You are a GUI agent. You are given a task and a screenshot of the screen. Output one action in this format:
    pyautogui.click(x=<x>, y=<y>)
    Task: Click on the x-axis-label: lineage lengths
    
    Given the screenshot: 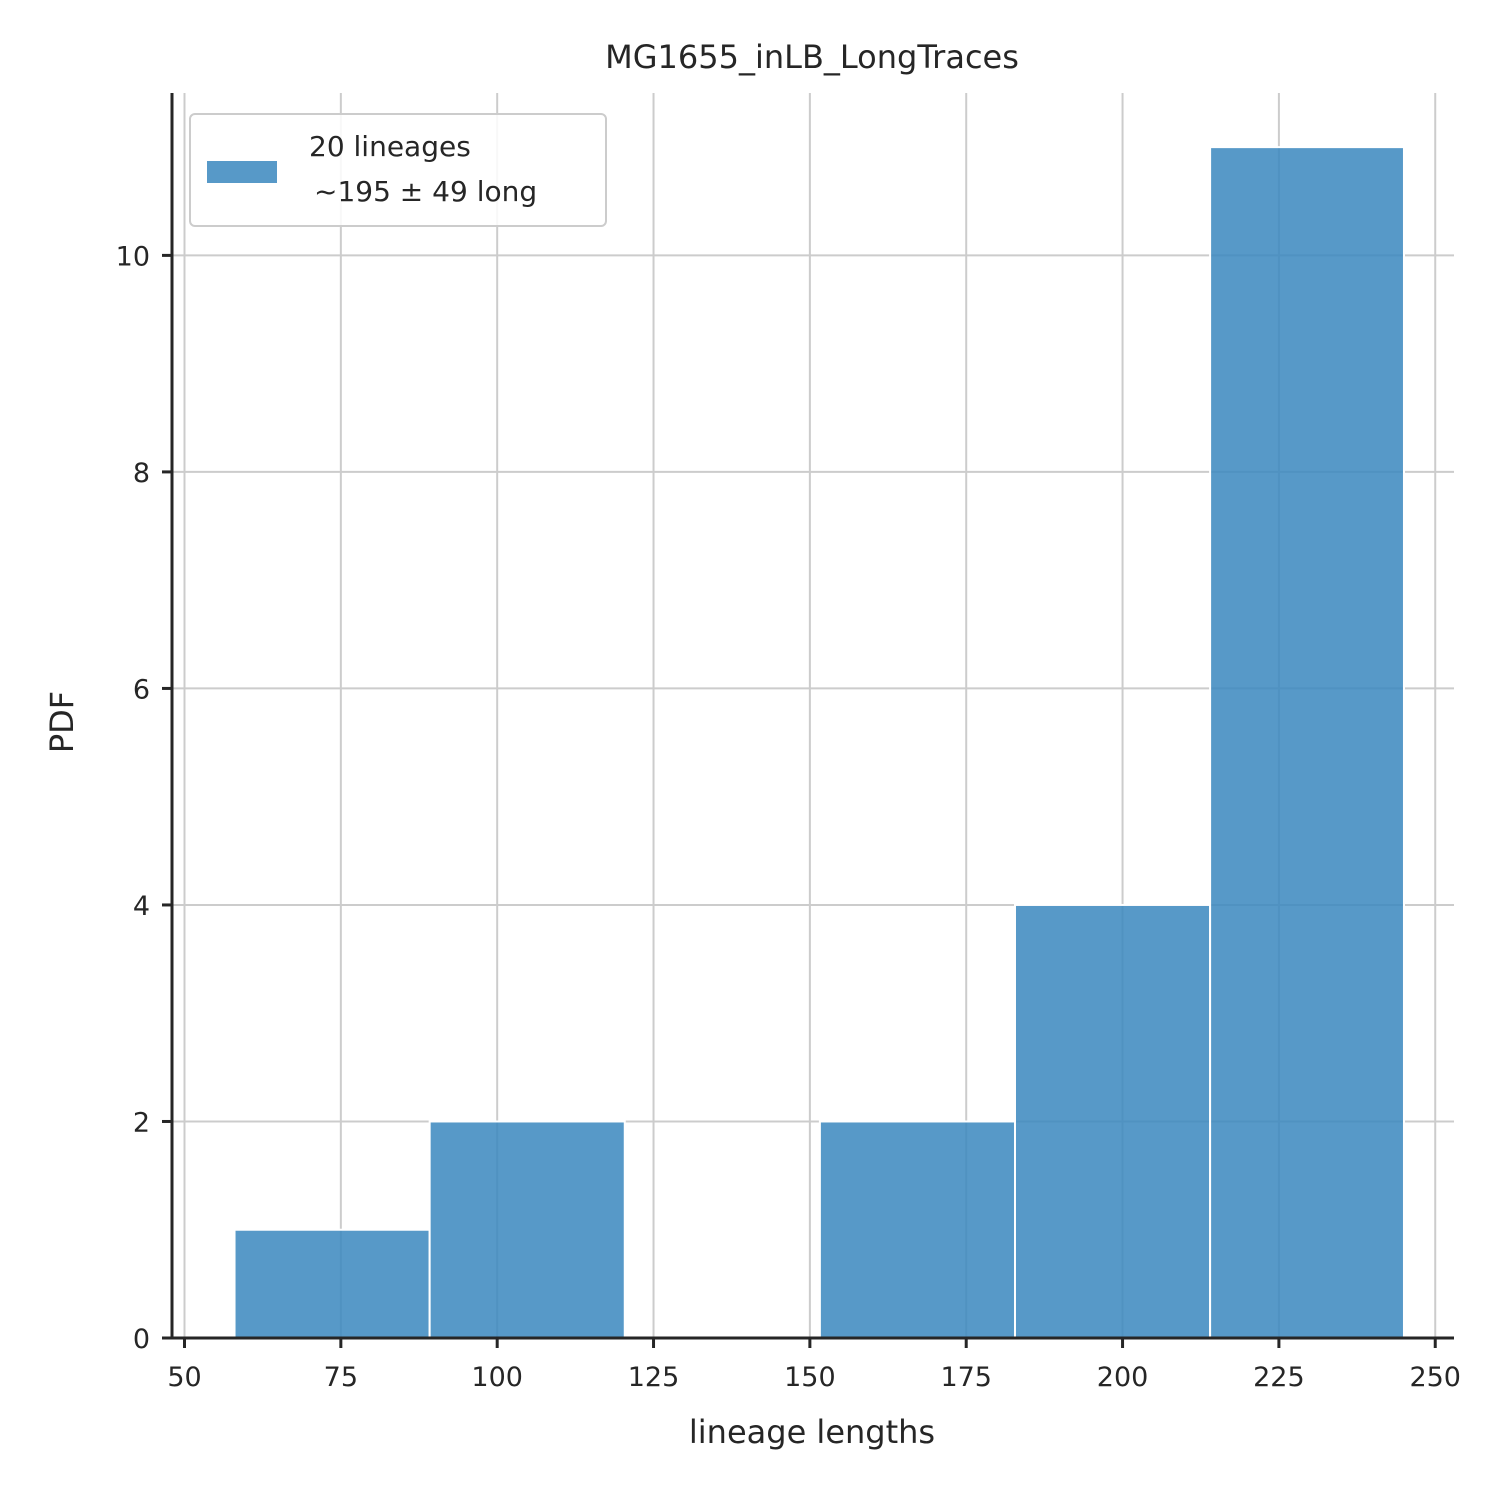 What is the action you would take?
    pyautogui.click(x=812, y=1432)
    